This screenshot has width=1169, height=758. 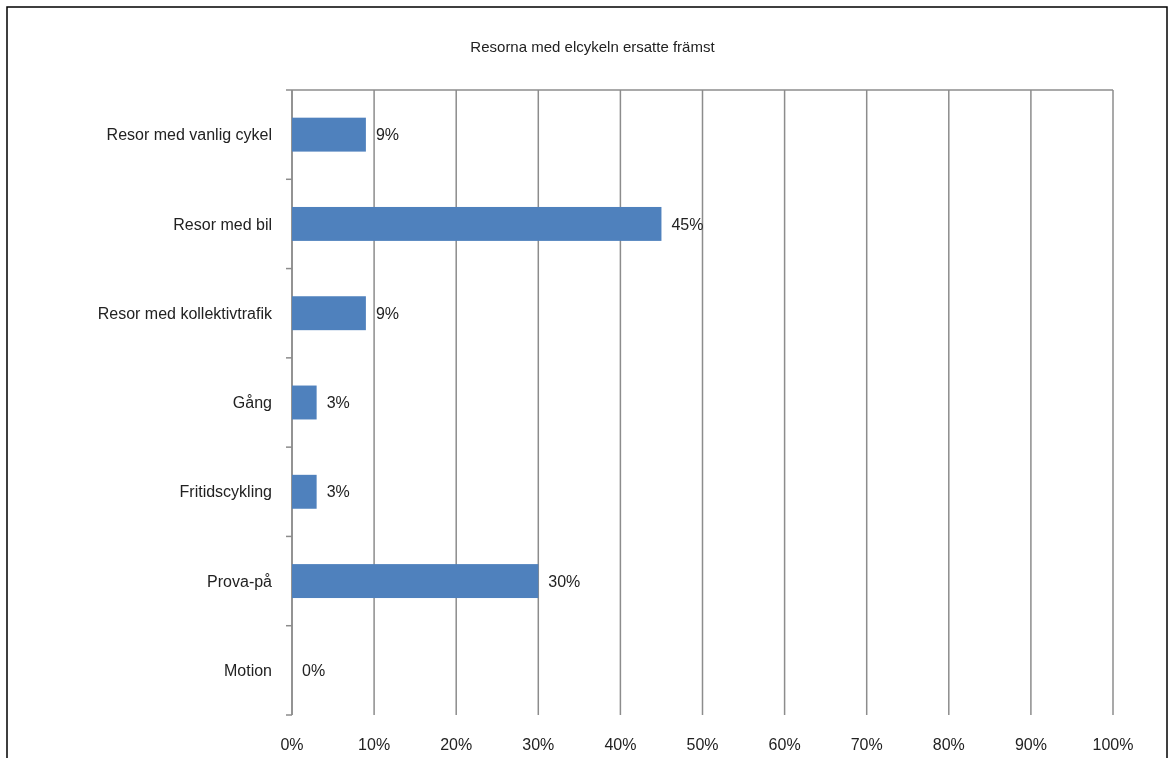 I want to click on chart-title: Resorna med elcykeln ersatte främst, so click(x=593, y=46).